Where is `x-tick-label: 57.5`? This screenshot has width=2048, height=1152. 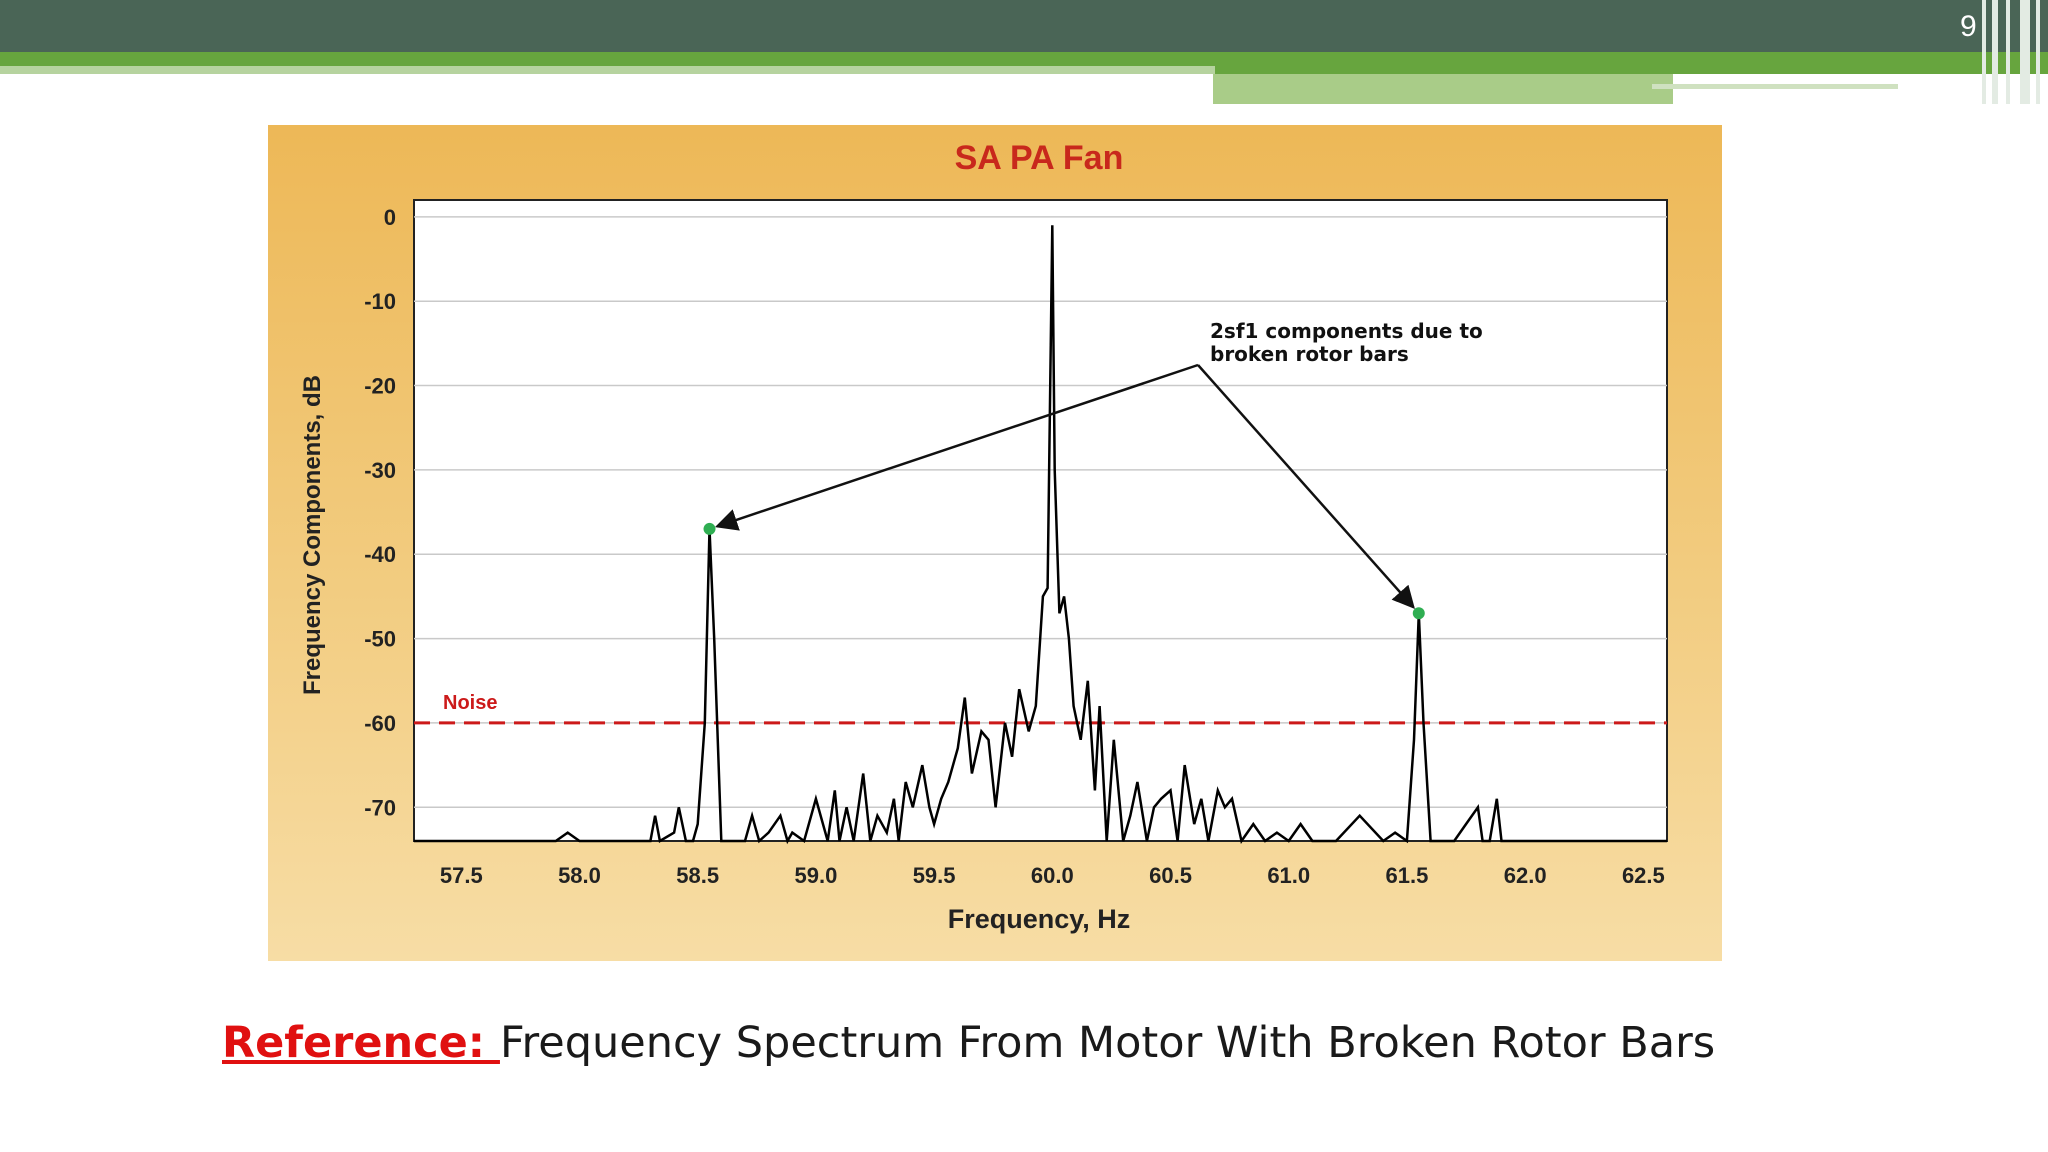 x-tick-label: 57.5 is located at coordinates (461, 875).